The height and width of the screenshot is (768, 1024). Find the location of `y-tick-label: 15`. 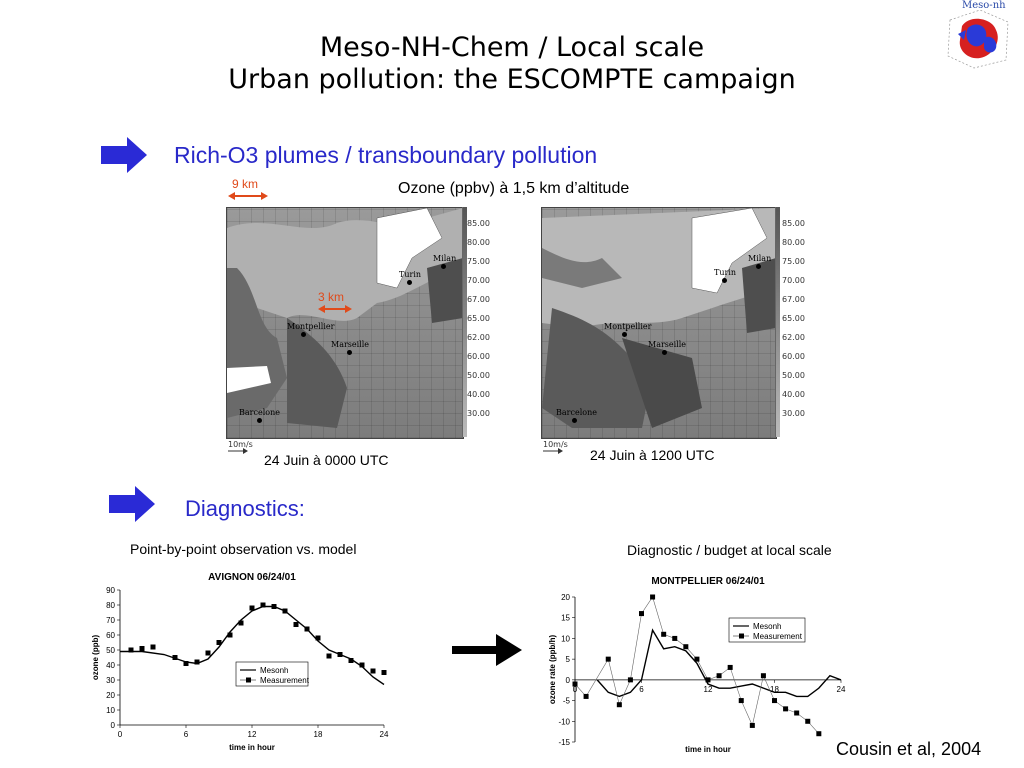

y-tick-label: 15 is located at coordinates (565, 618).